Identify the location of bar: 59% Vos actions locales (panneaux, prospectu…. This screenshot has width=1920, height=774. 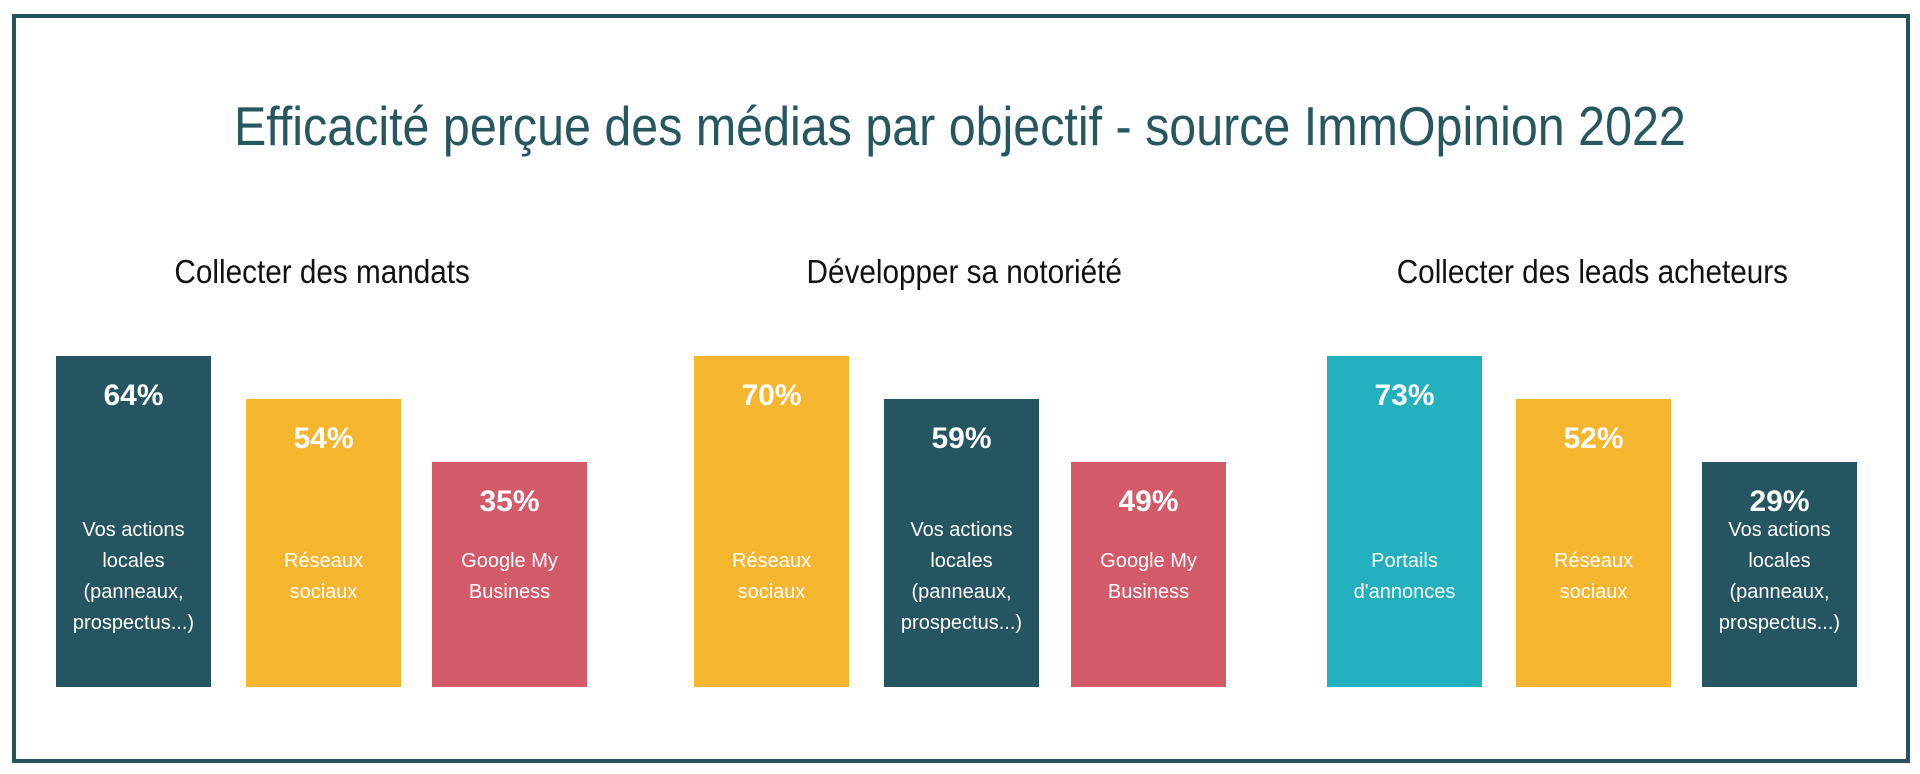
(961, 543).